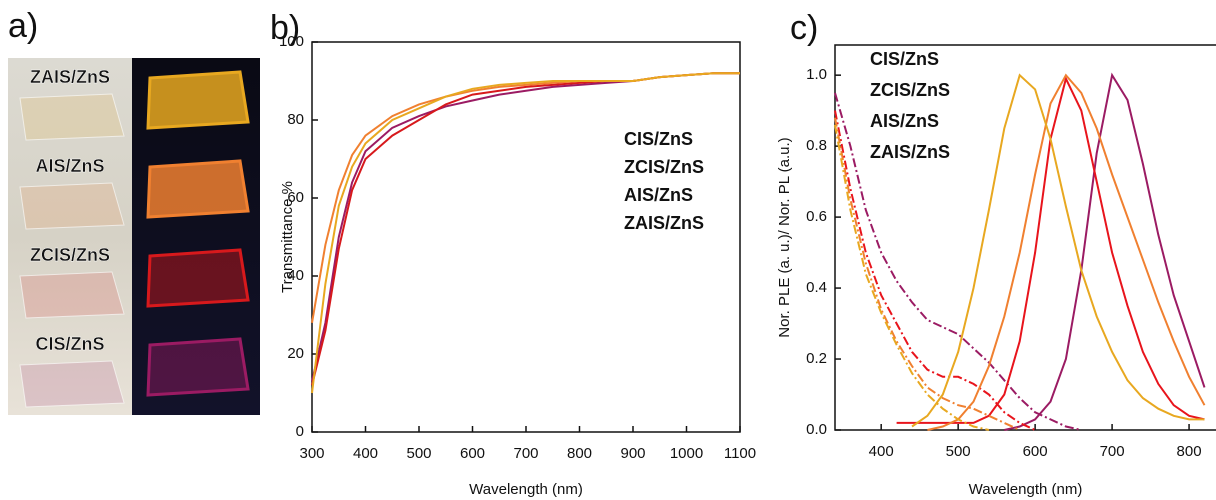 The width and height of the screenshot is (1216, 500). What do you see at coordinates (686, 453) in the screenshot?
I see `x-tick-label: 1000` at bounding box center [686, 453].